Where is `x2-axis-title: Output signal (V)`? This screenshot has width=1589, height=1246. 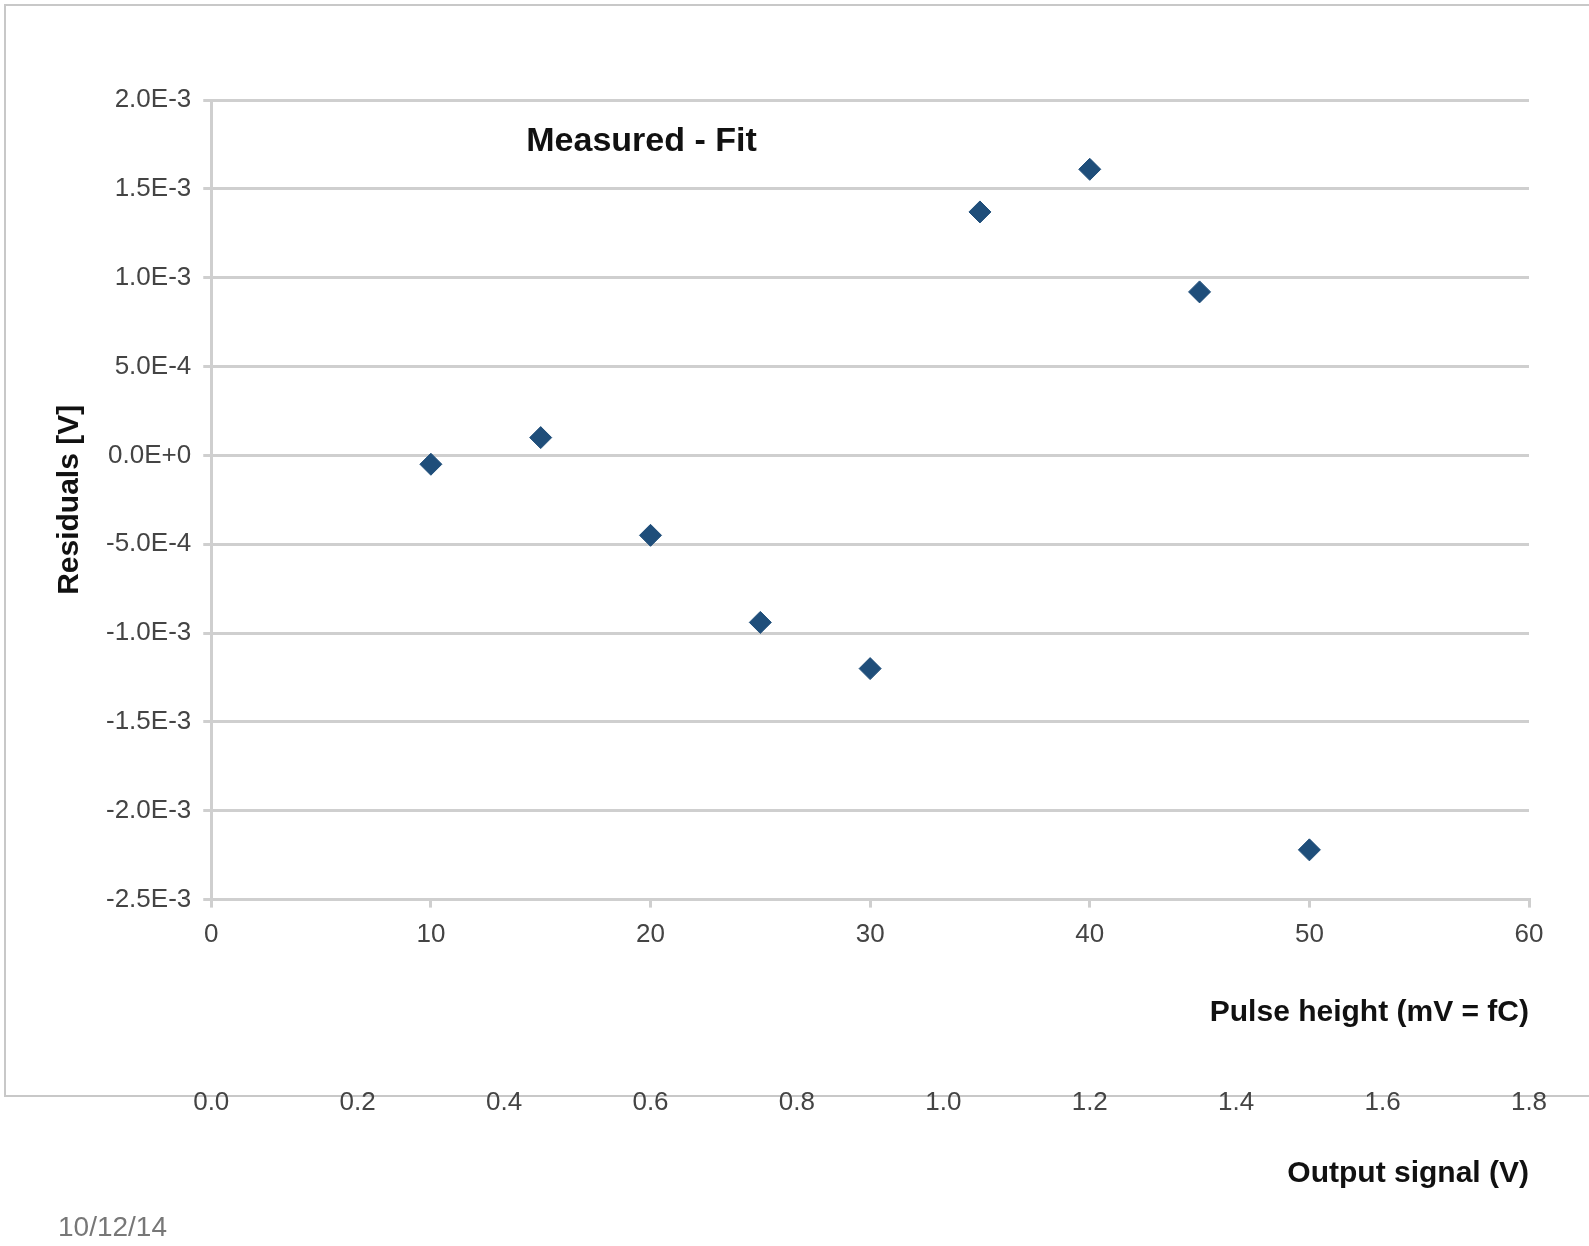 x2-axis-title: Output signal (V) is located at coordinates (1408, 1172).